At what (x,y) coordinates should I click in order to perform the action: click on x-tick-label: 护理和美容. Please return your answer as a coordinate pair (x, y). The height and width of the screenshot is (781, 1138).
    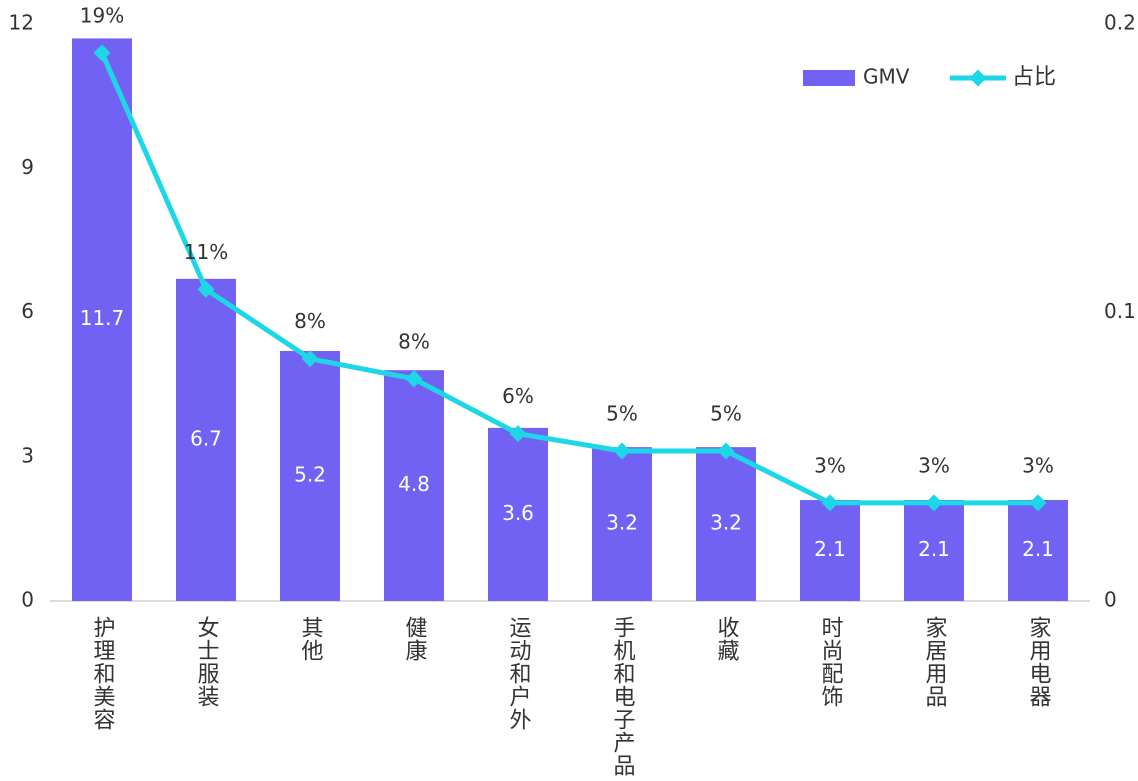
    Looking at the image, I should click on (103, 673).